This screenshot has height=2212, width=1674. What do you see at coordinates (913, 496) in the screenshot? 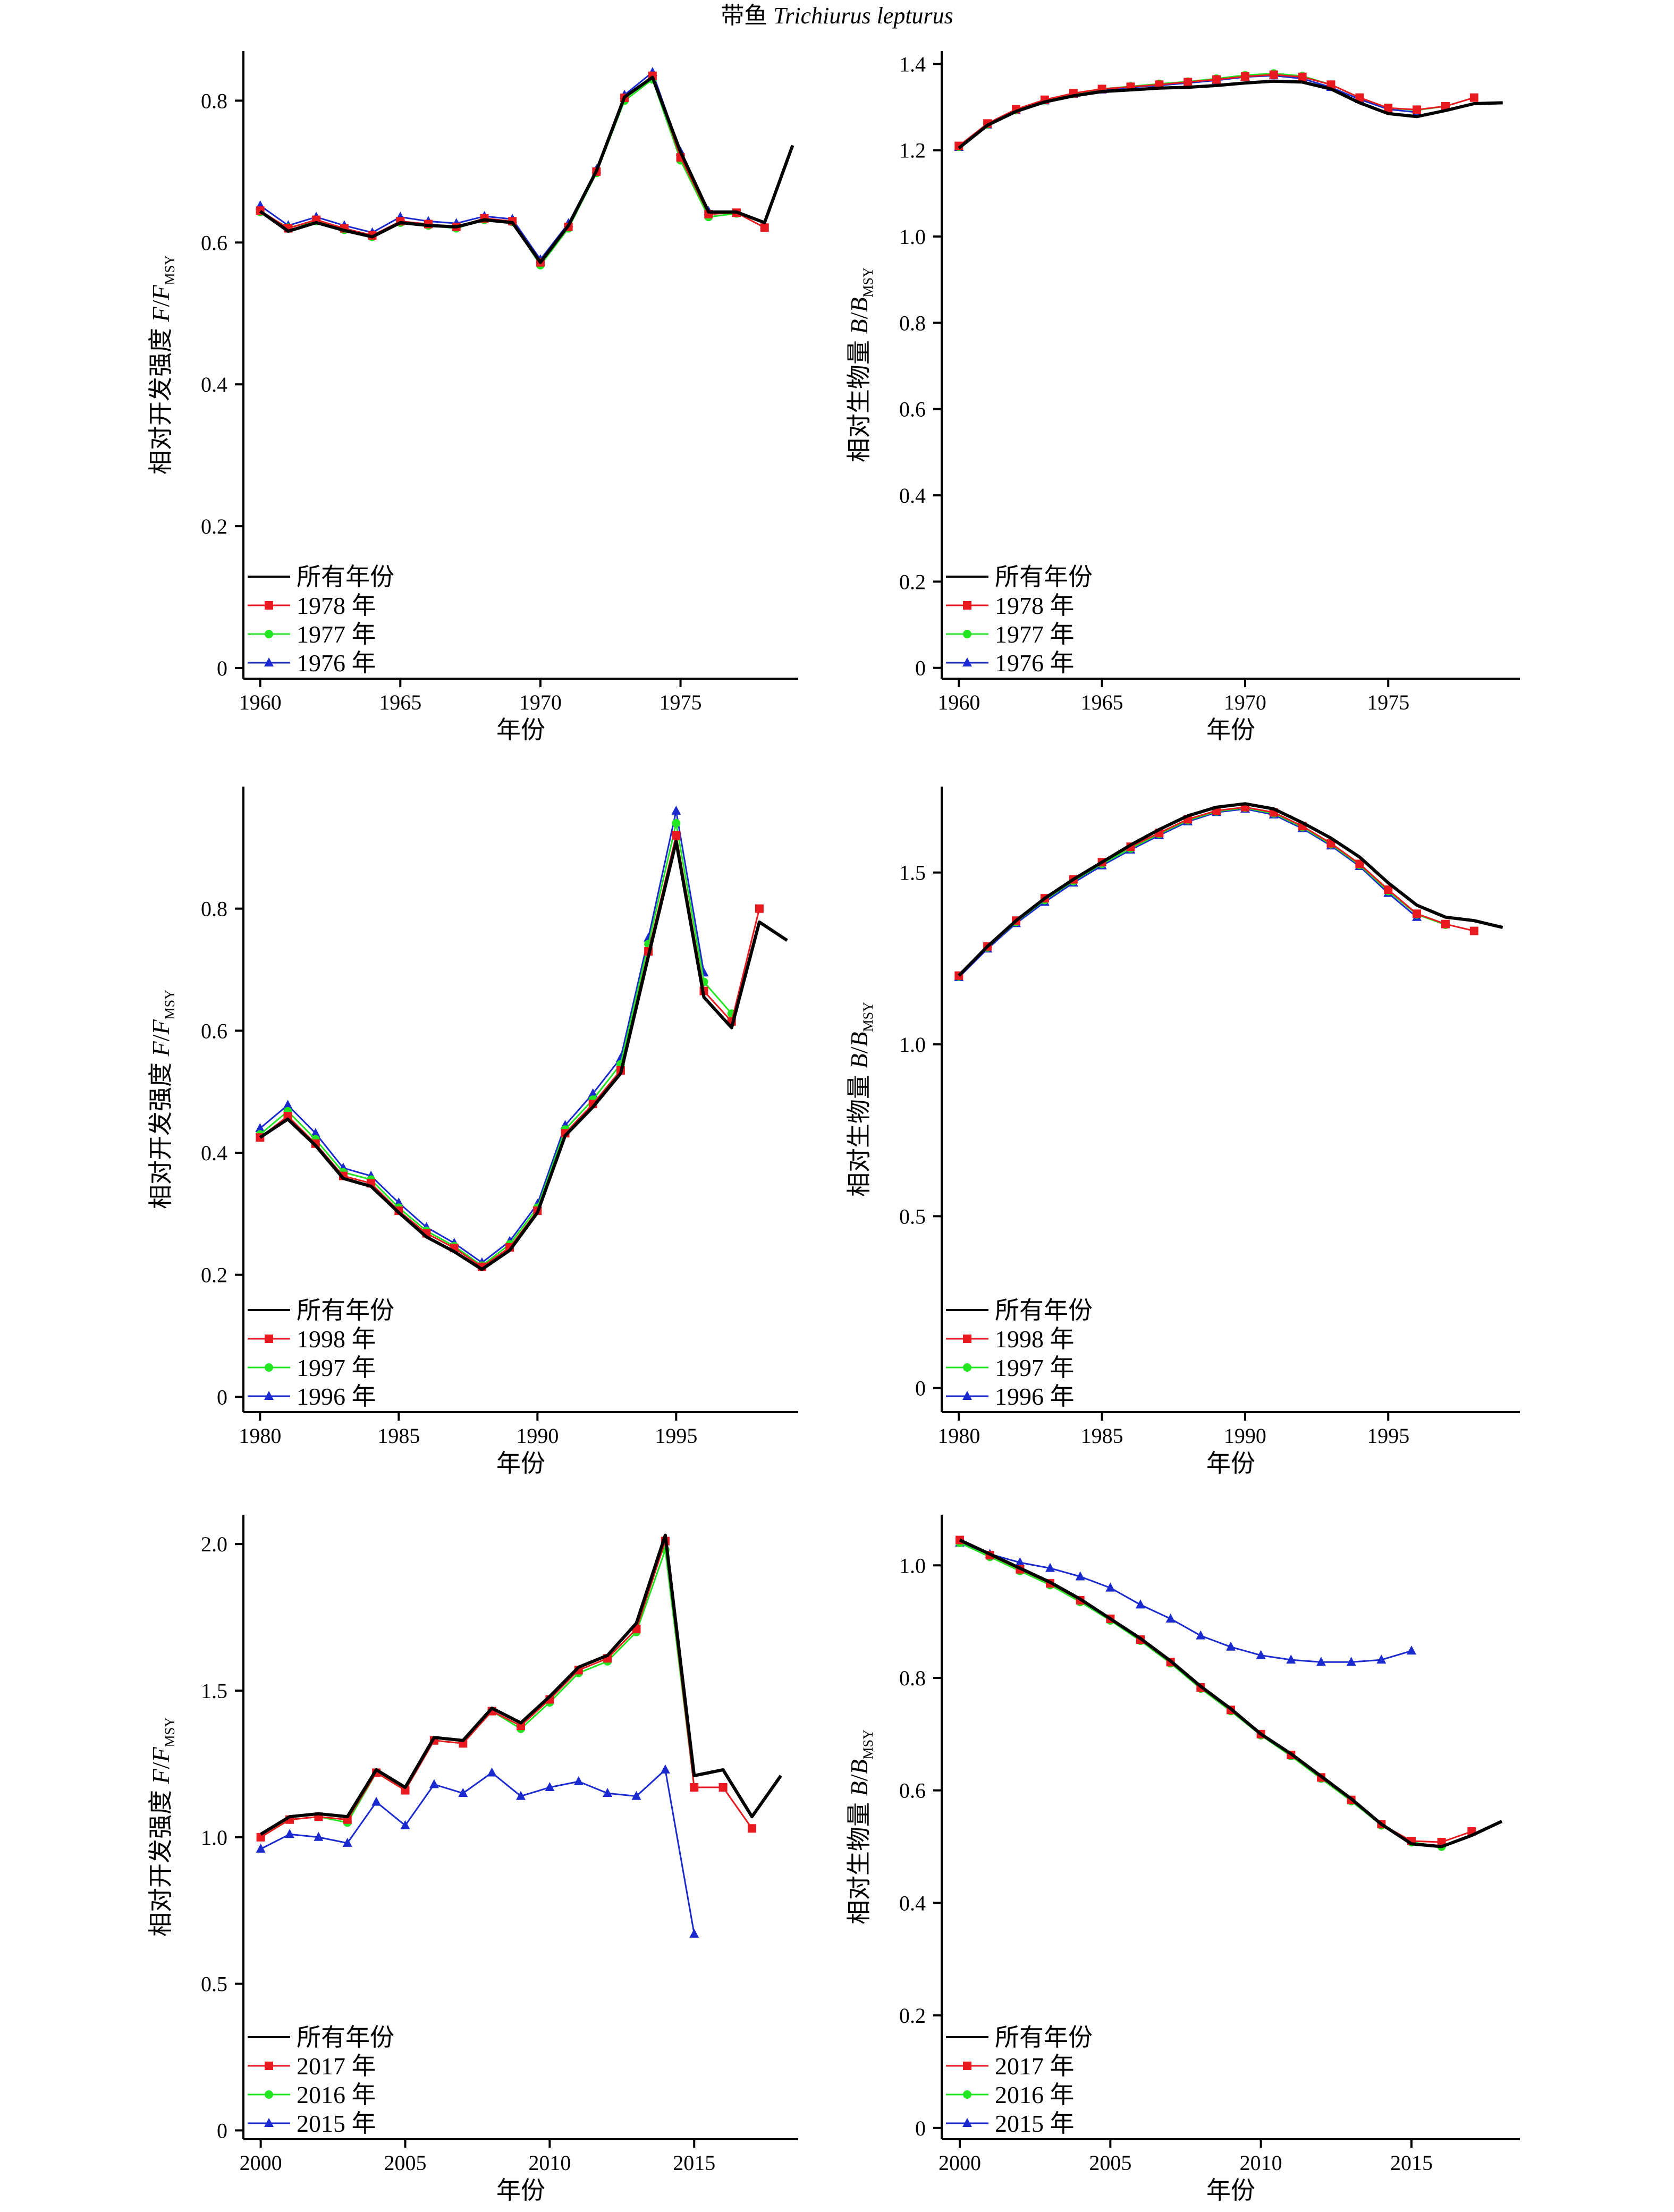
I see `y-tick-label: 0.4` at bounding box center [913, 496].